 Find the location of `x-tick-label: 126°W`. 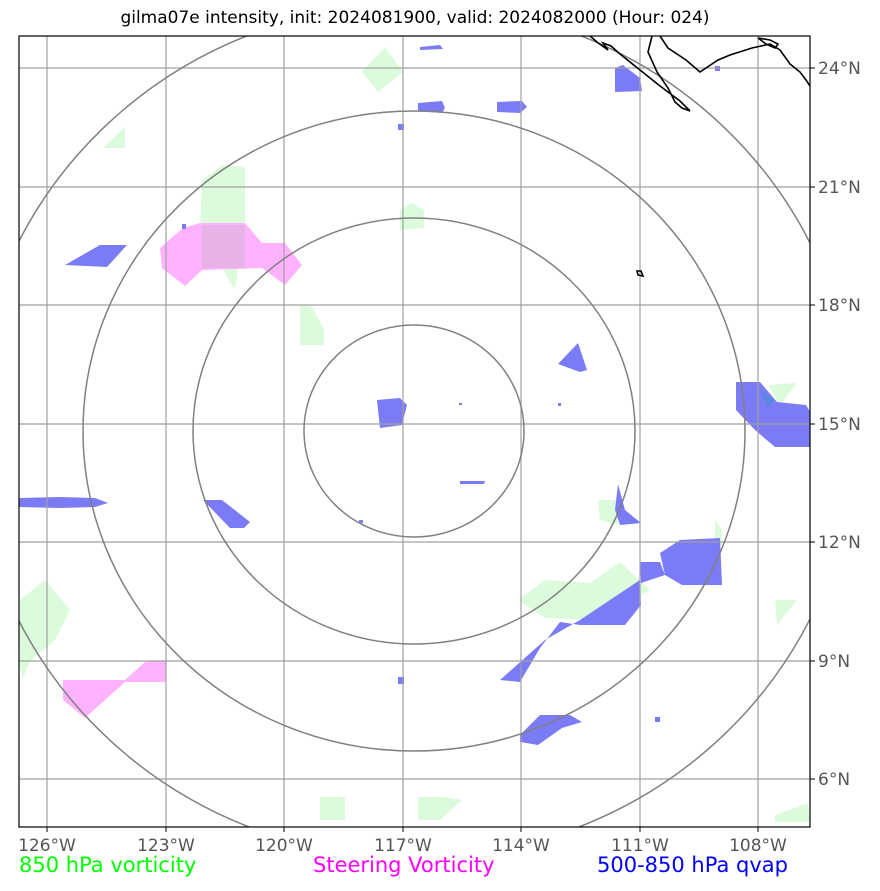

x-tick-label: 126°W is located at coordinates (47, 846).